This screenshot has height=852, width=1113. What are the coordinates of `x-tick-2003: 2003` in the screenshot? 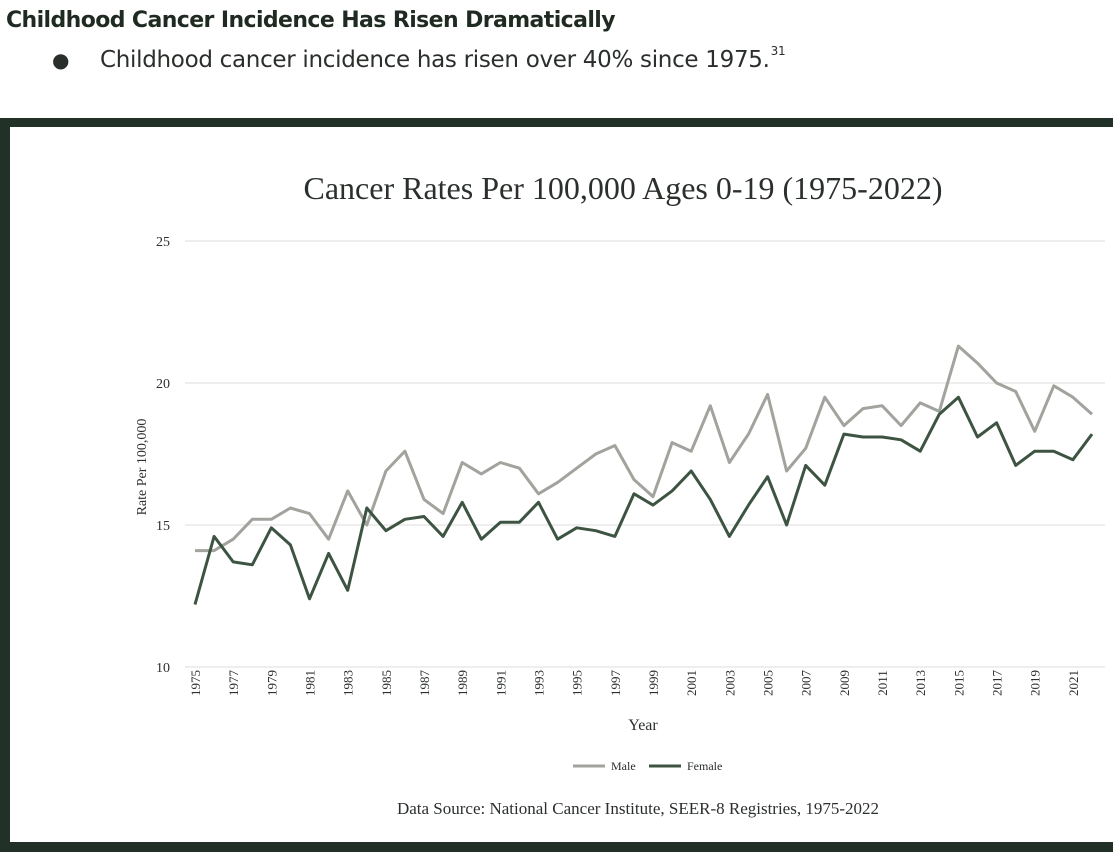 It's located at (729, 683).